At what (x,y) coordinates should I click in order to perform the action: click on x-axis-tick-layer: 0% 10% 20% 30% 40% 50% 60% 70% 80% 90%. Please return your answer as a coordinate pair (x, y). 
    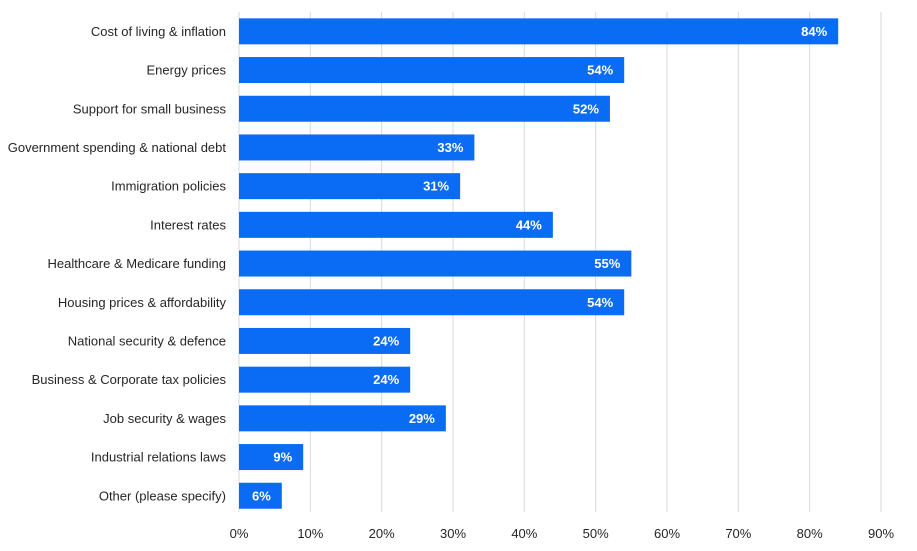
    Looking at the image, I should click on (562, 533).